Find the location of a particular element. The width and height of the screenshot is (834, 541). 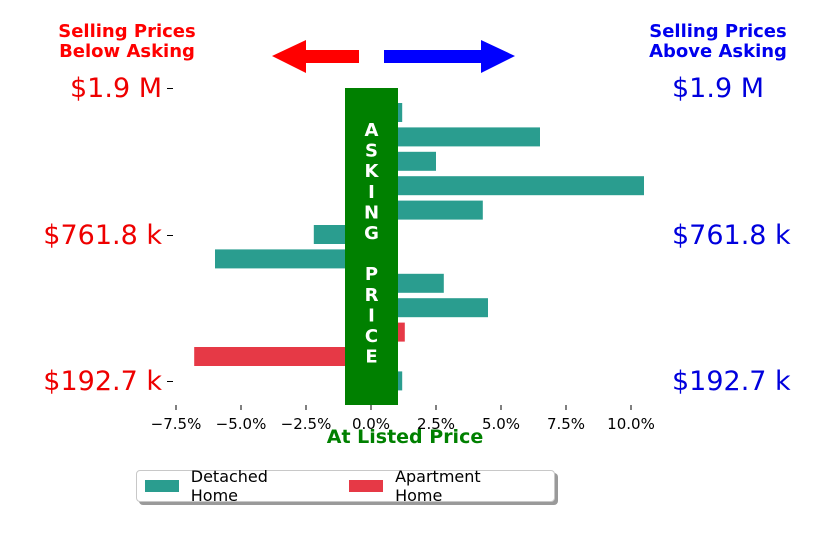

right-arrow is located at coordinates (449, 56).